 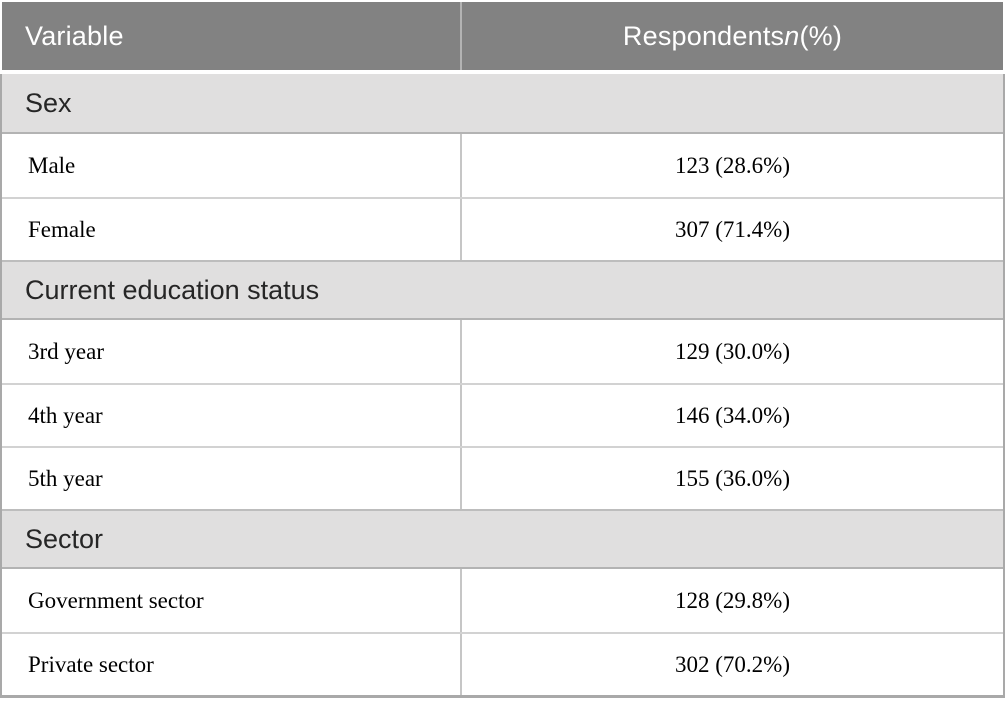 What do you see at coordinates (502, 228) in the screenshot?
I see `table-row-female: Female 307 (71.4%)` at bounding box center [502, 228].